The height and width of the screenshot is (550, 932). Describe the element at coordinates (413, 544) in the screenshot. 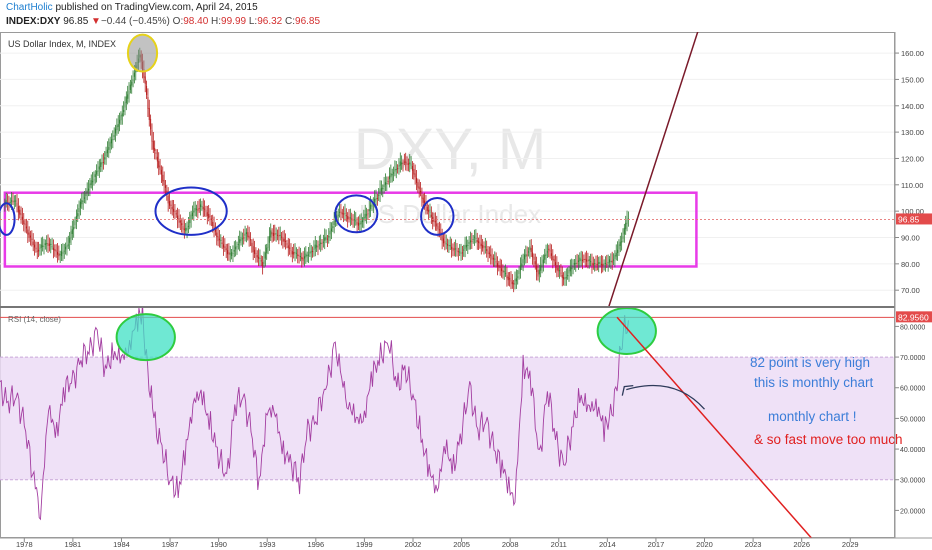

I see `time-tick-label: 2002` at that location.